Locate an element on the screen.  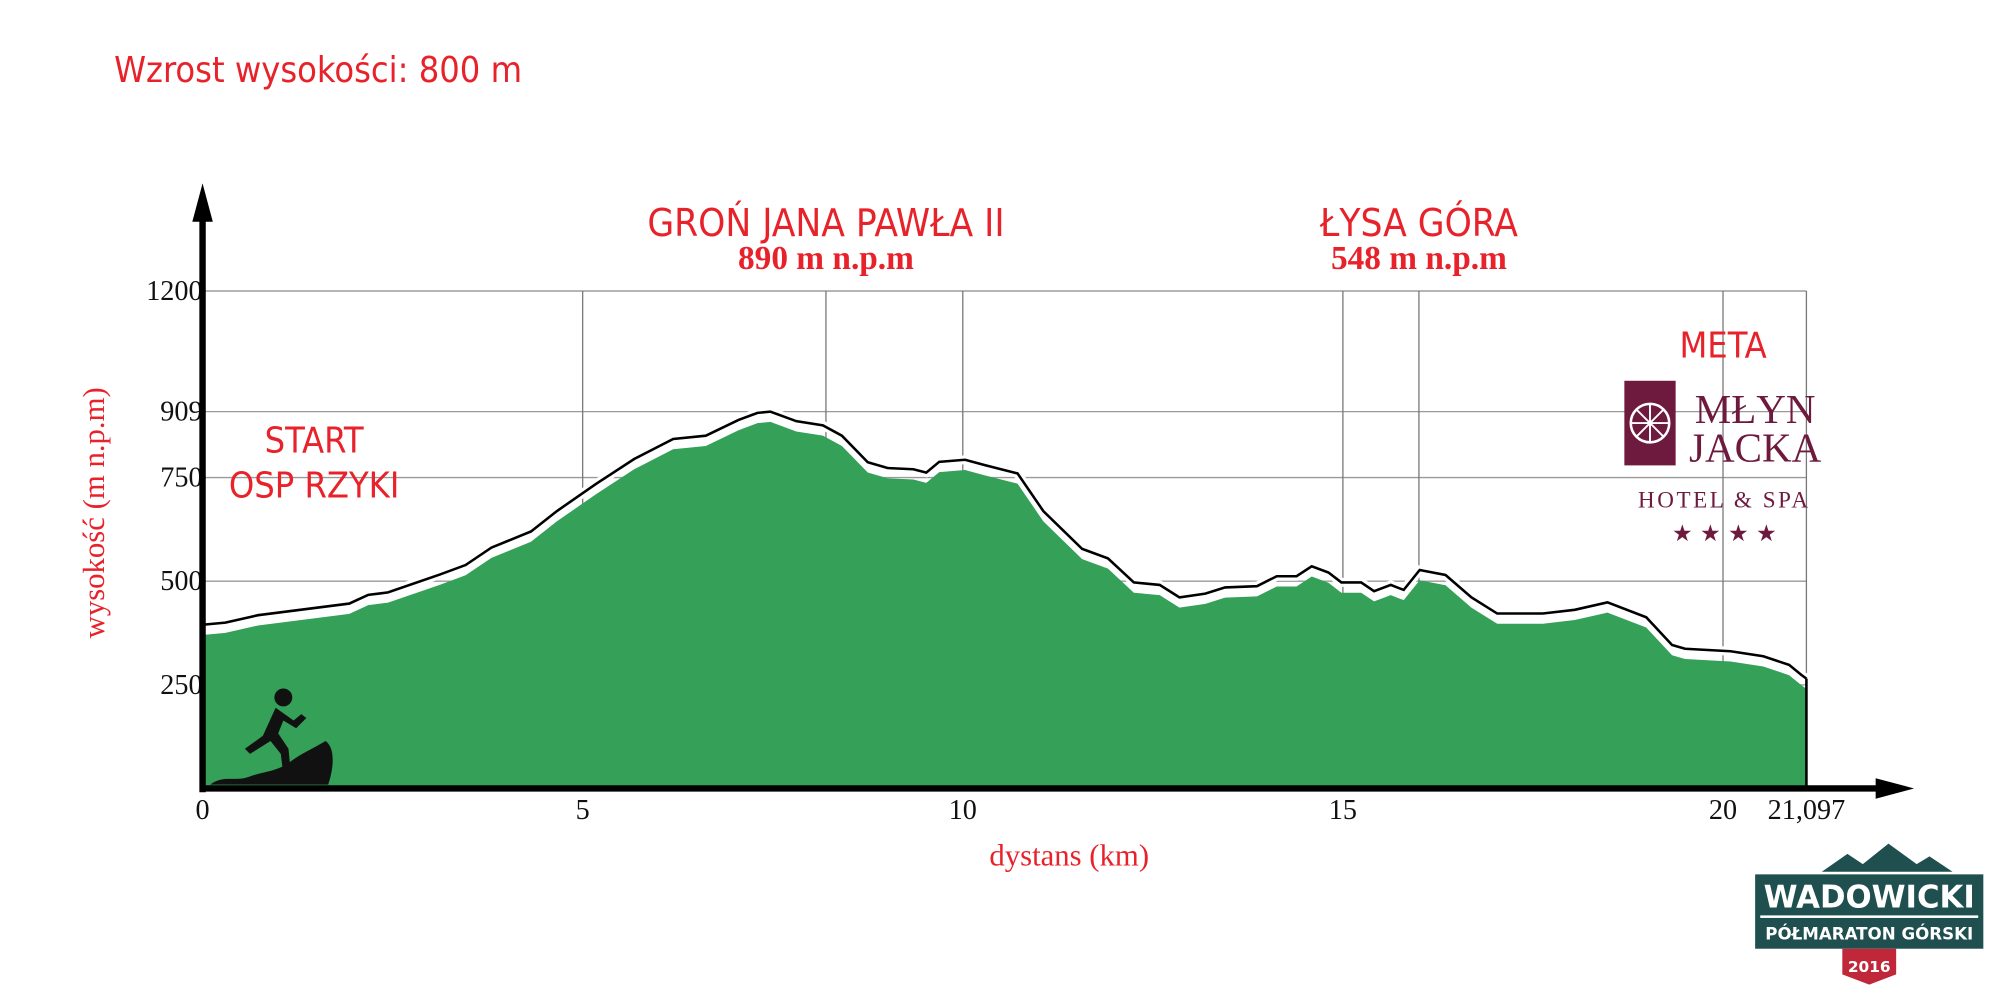
x-tick-label: 15 is located at coordinates (1343, 810).